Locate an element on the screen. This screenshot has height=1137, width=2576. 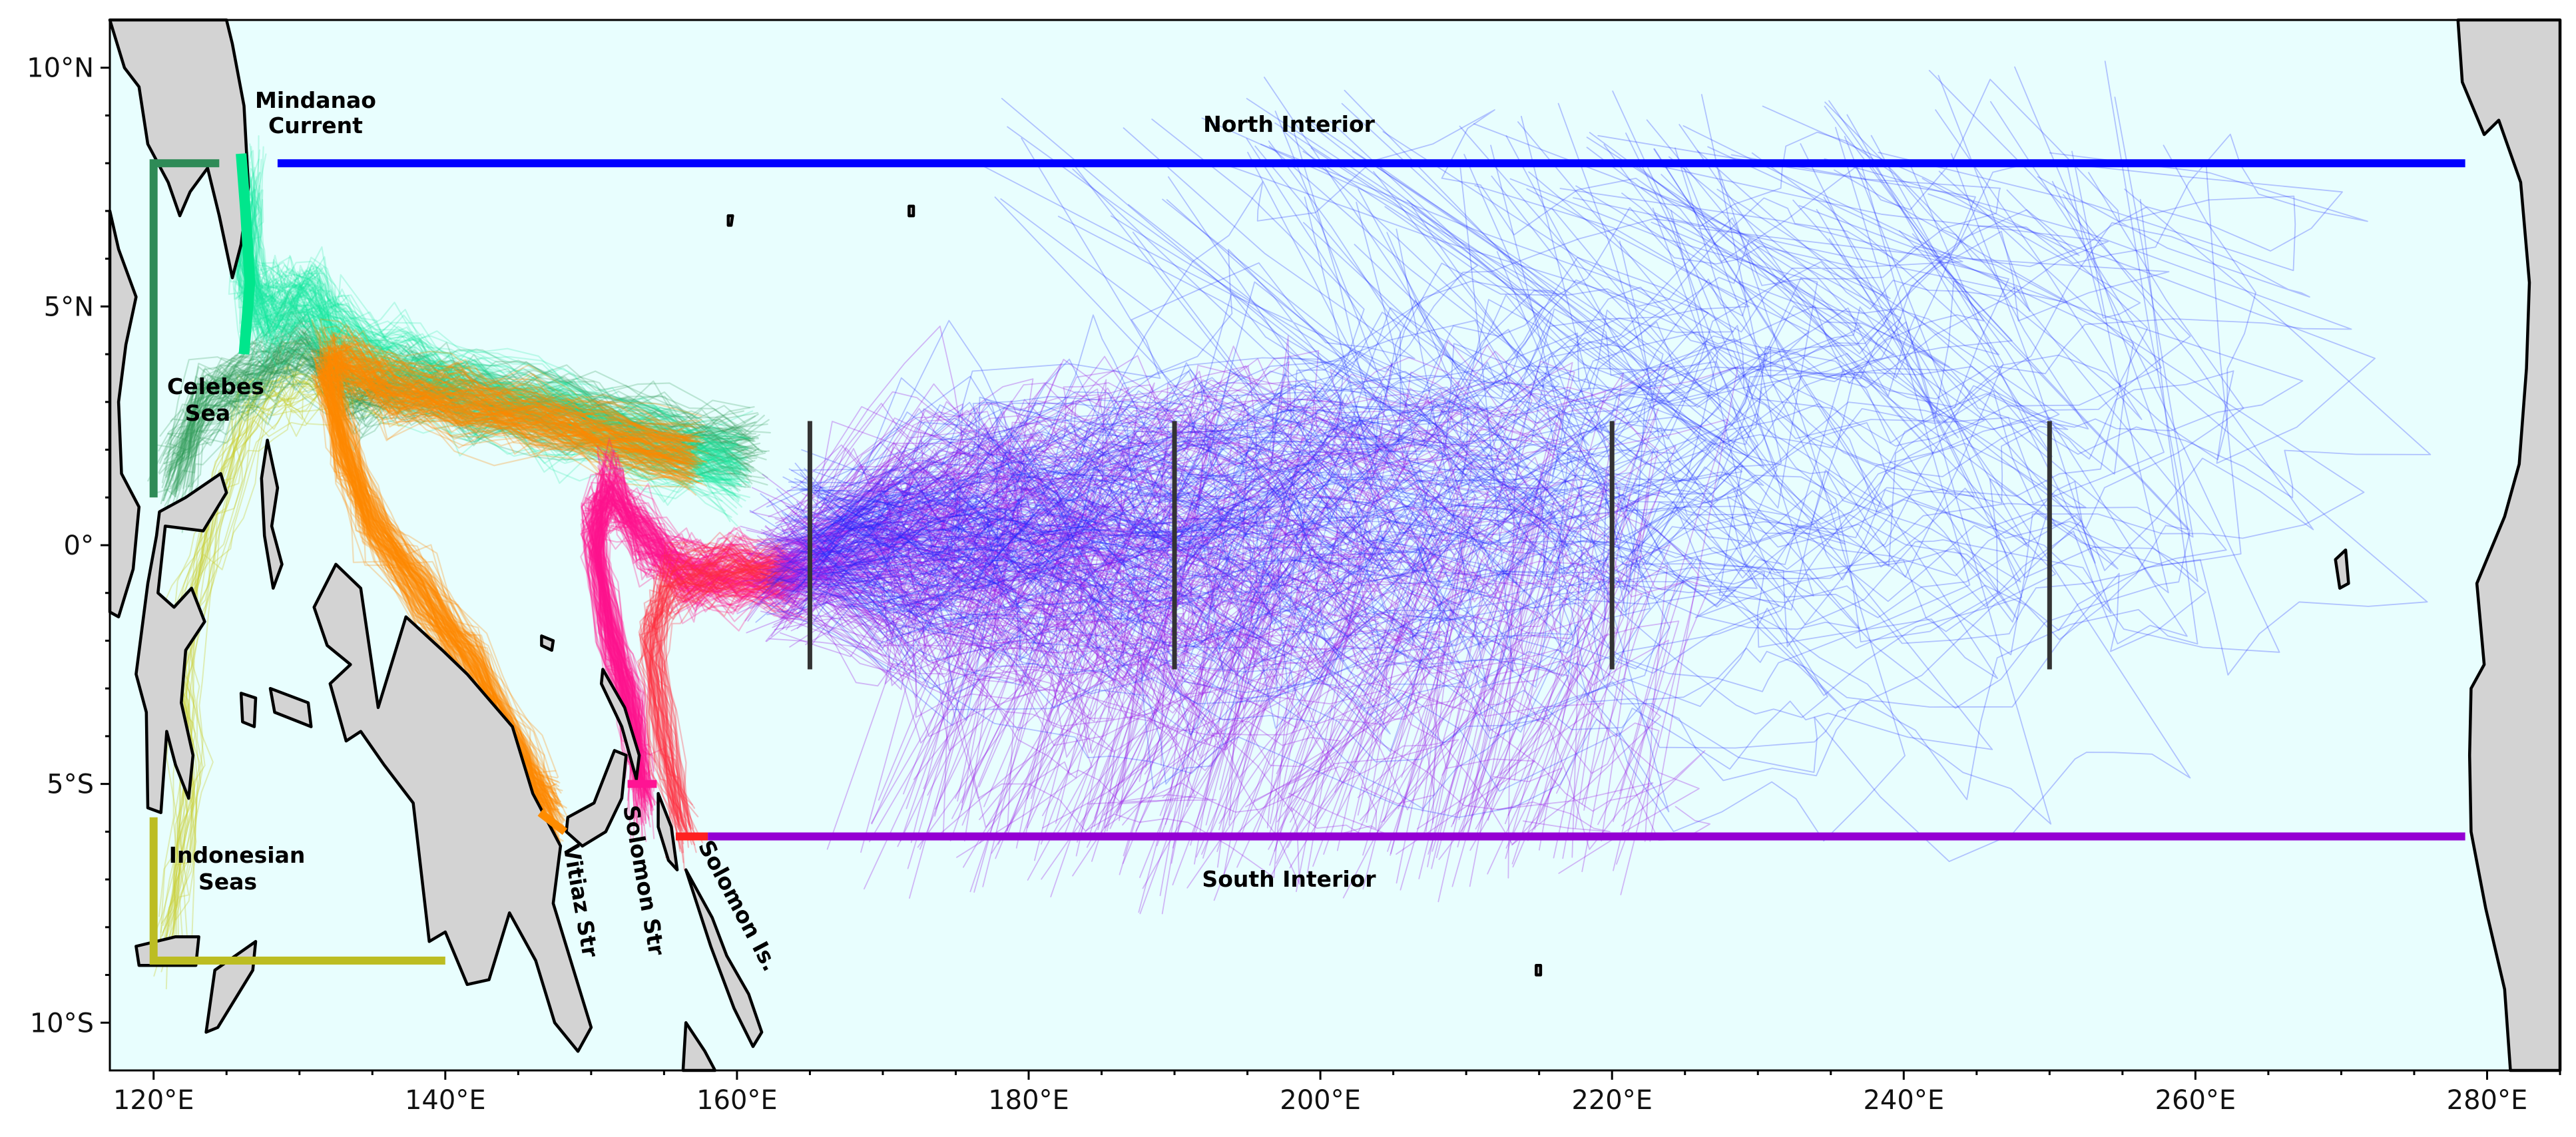
land-admiralty is located at coordinates (548, 643).